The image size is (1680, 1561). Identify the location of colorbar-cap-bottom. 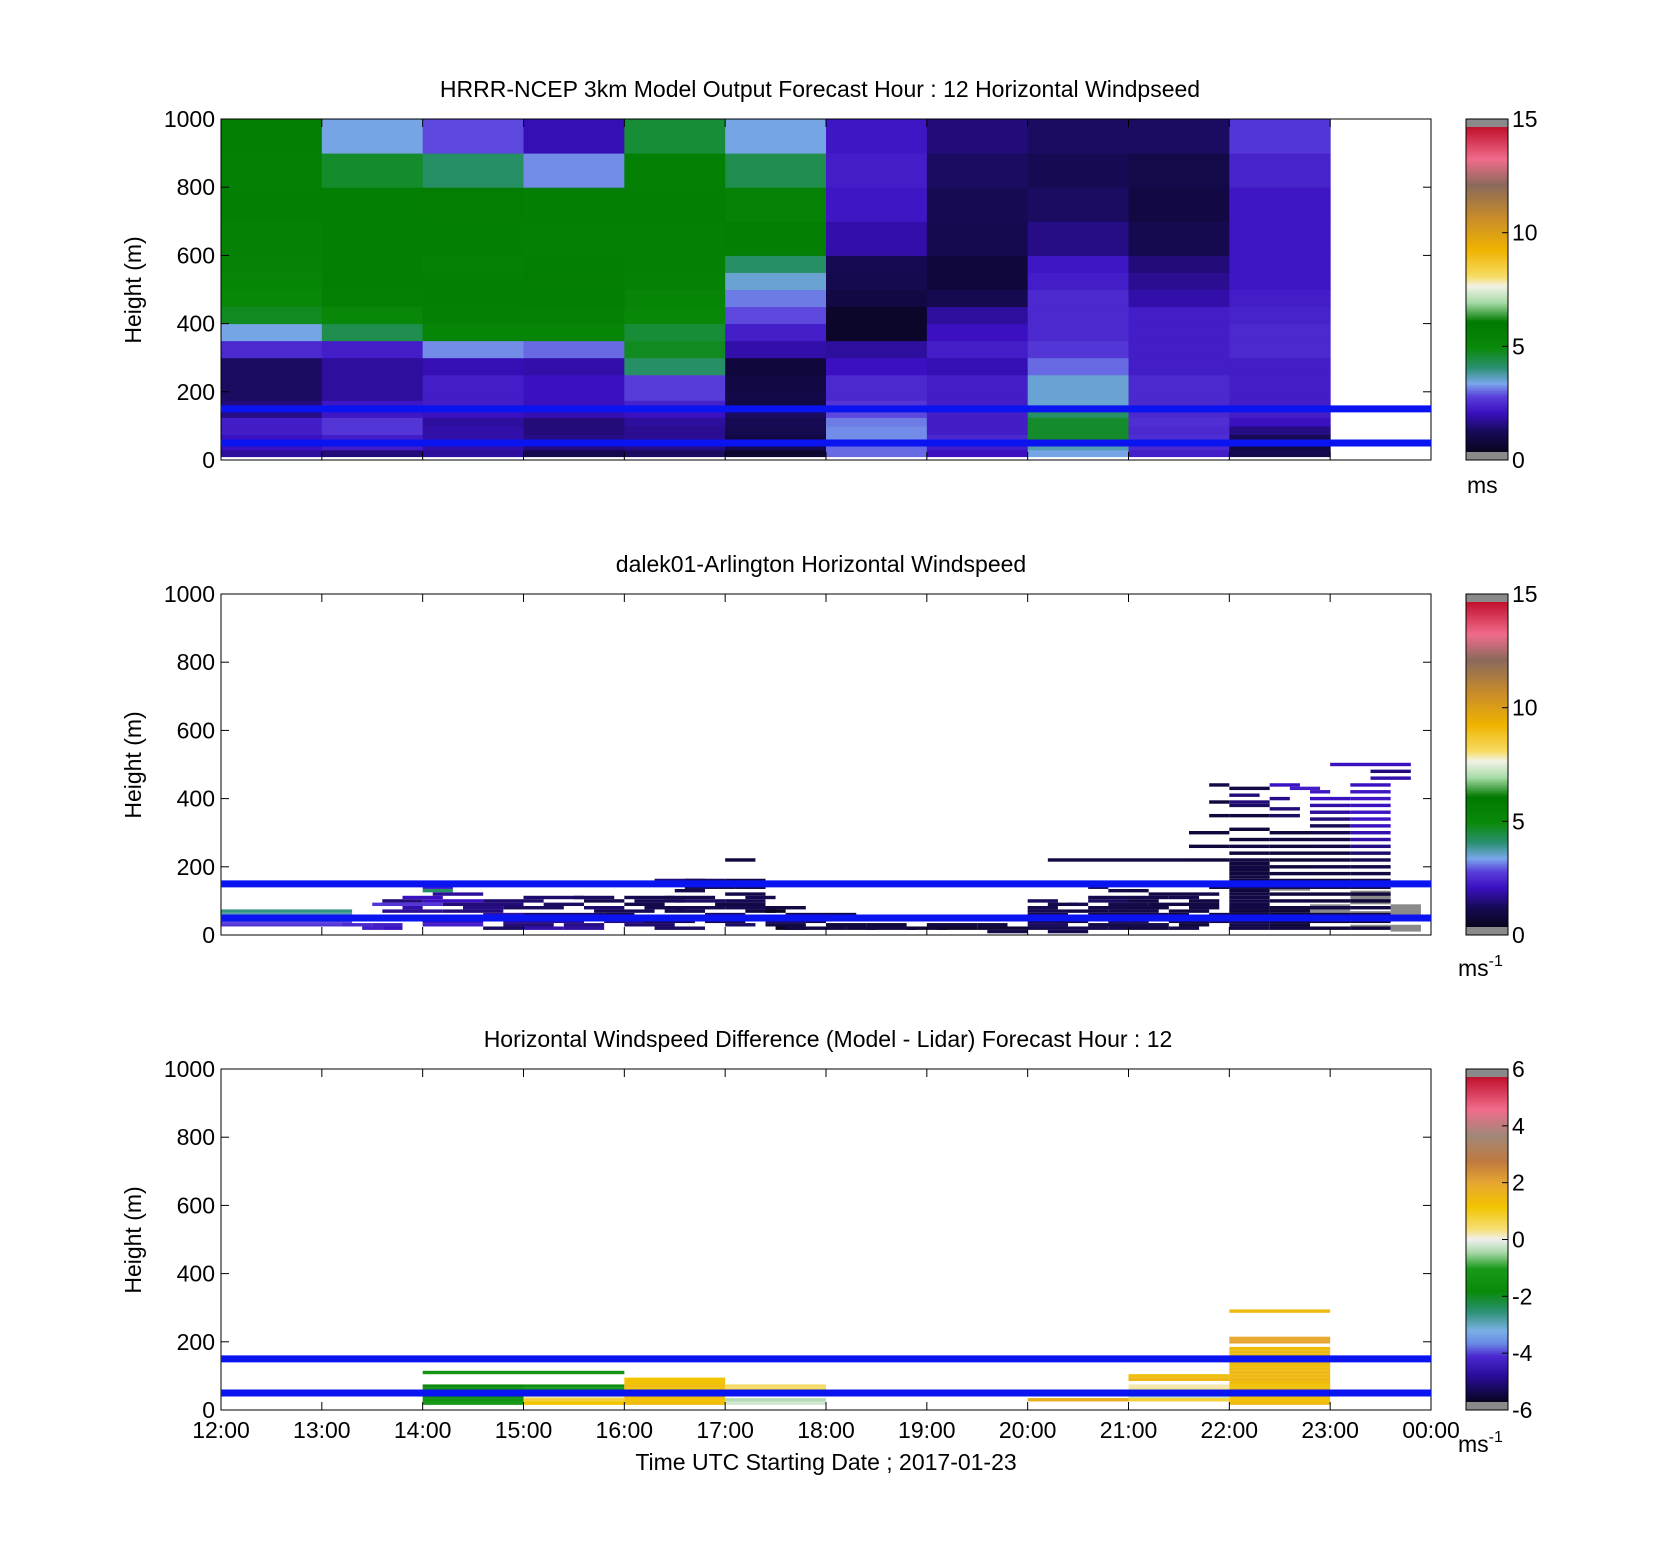
(1487, 456).